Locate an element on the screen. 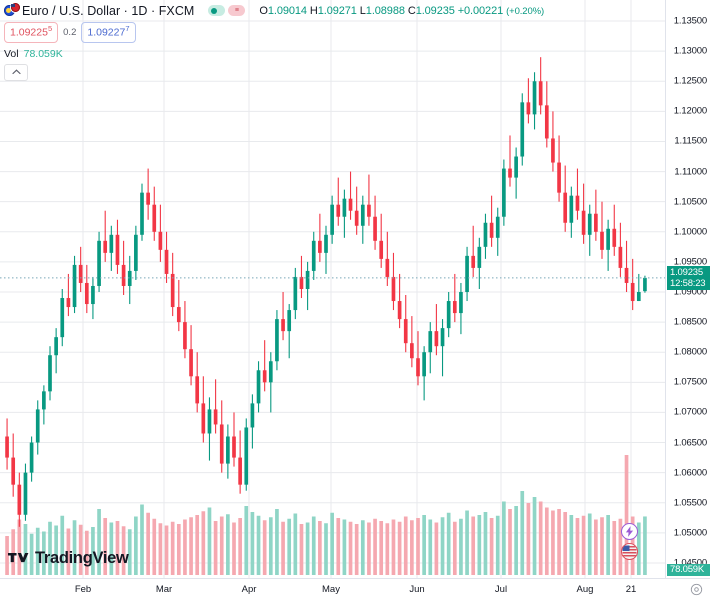 Image resolution: width=710 pixels, height=600 pixels. volume-marker: 78.059K is located at coordinates (688, 570).